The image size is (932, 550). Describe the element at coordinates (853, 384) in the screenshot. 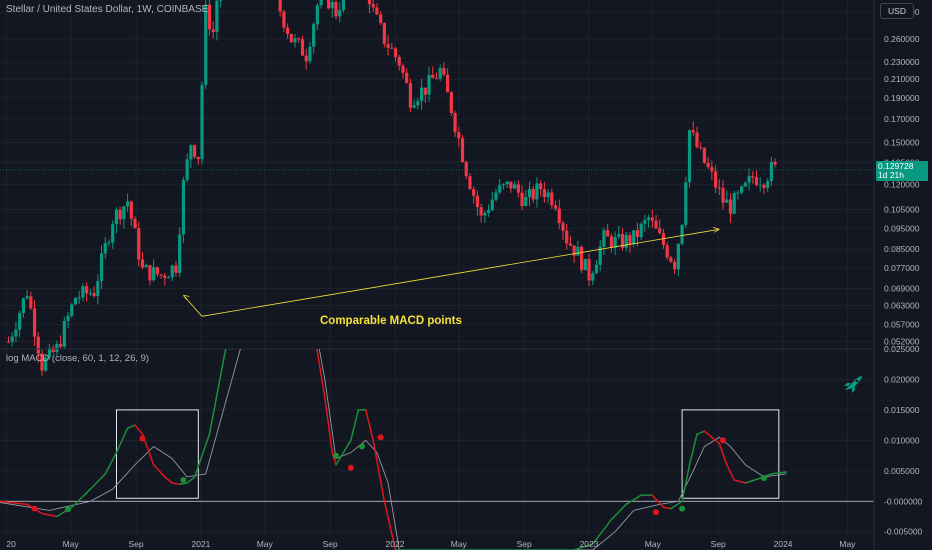

I see `rocket-icon` at that location.